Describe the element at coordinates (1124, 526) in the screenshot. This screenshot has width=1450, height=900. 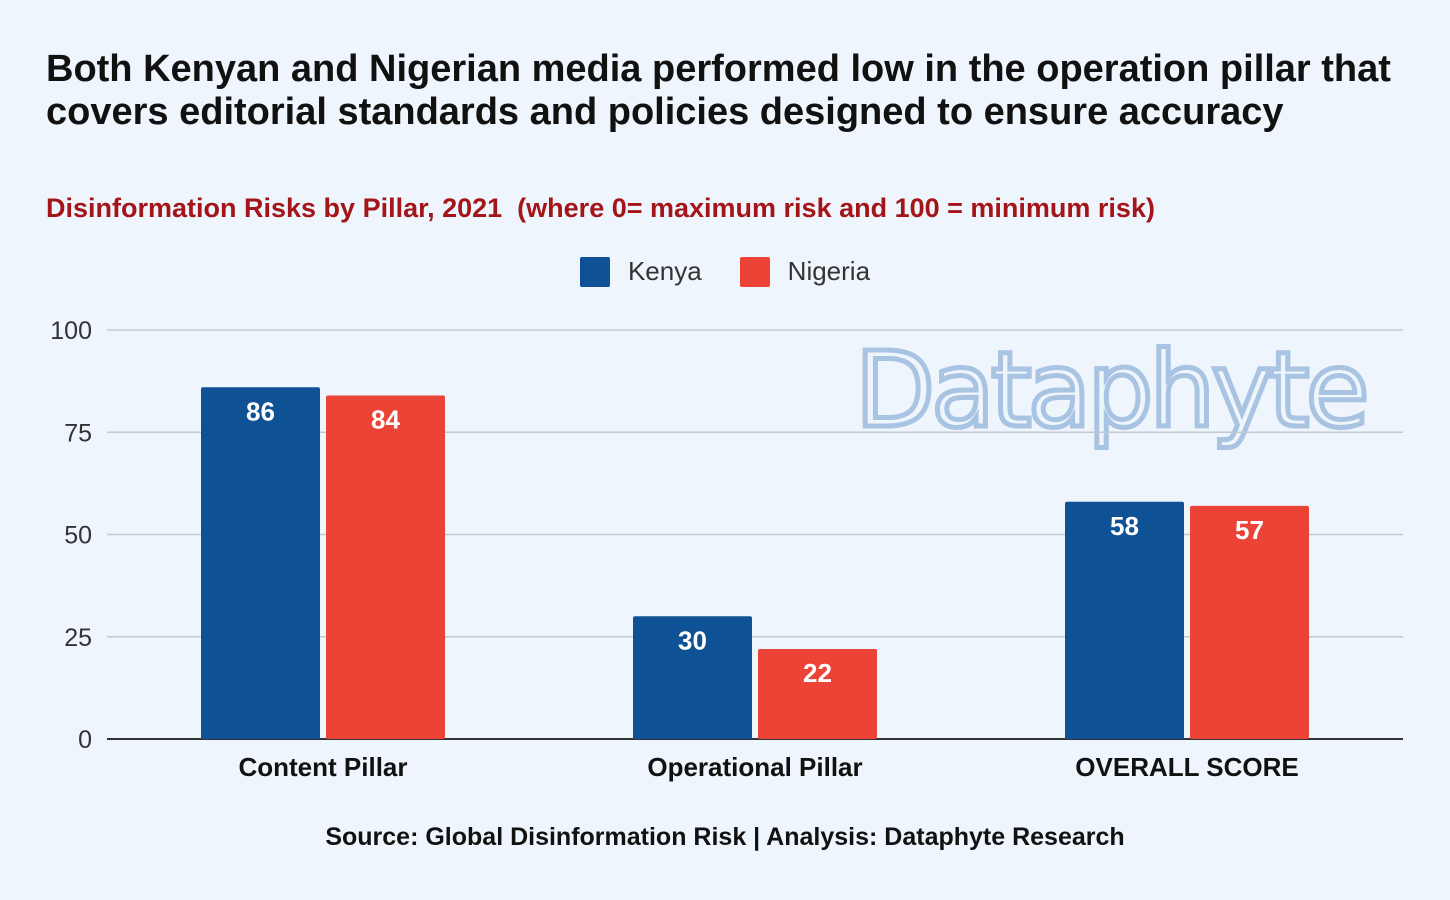
I see `data-label-kenya-2: 58` at that location.